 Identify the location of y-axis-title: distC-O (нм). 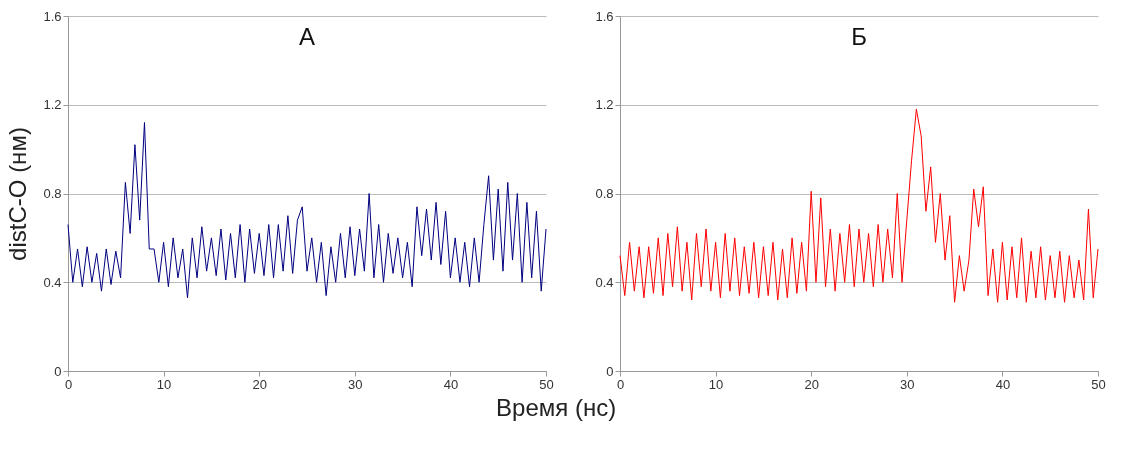
(18, 194).